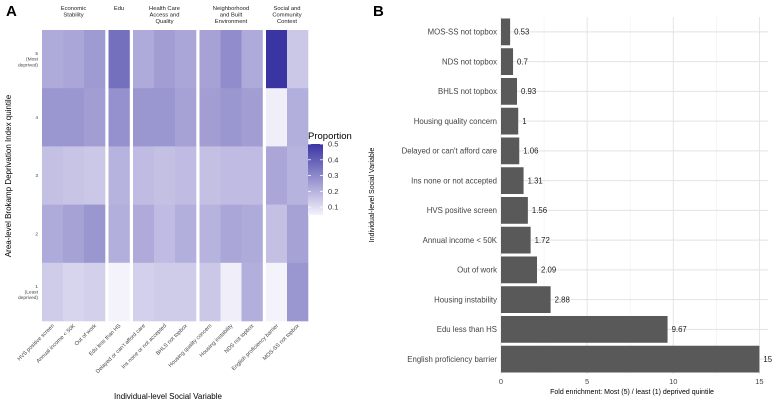 The height and width of the screenshot is (402, 780). Describe the element at coordinates (11, 11) in the screenshot. I see `panel-a-label: A` at that location.